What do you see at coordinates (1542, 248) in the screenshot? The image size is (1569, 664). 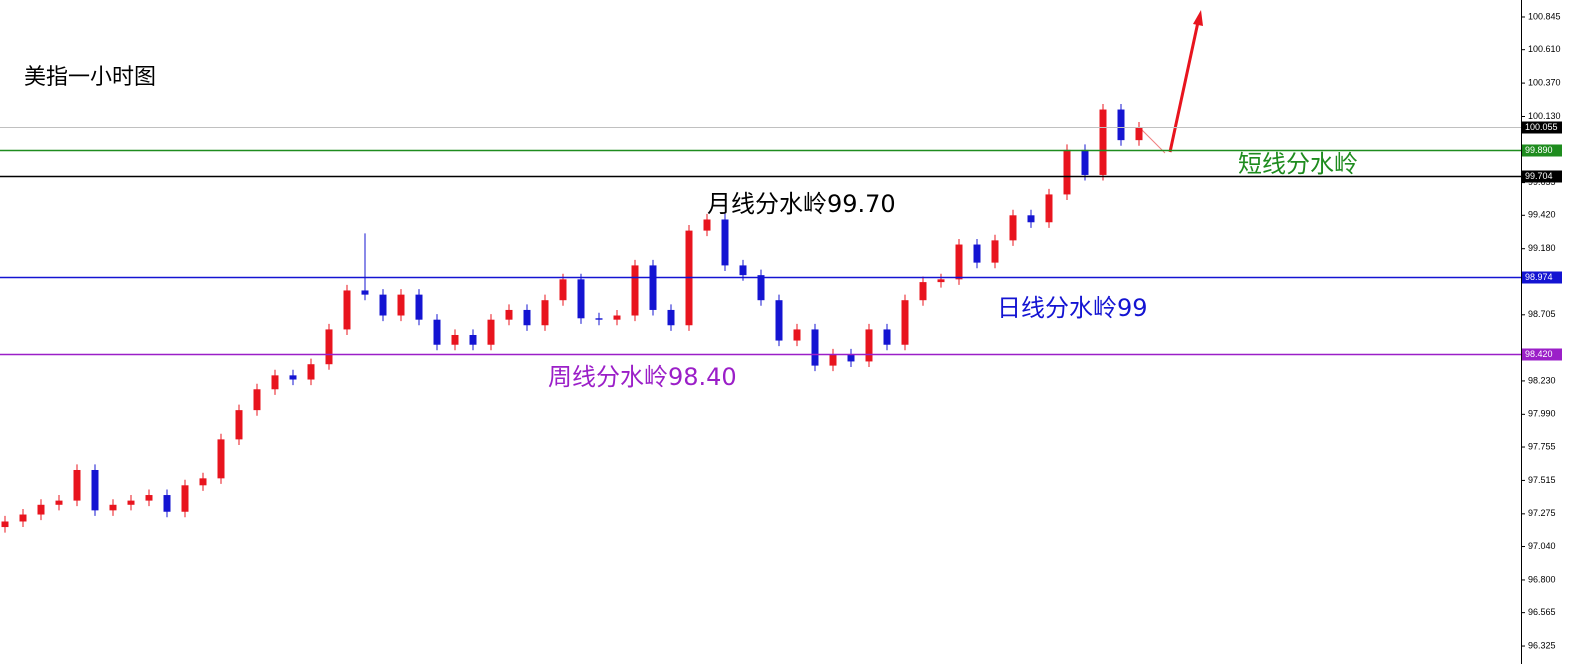 I see `y-tick-label: 99.180` at bounding box center [1542, 248].